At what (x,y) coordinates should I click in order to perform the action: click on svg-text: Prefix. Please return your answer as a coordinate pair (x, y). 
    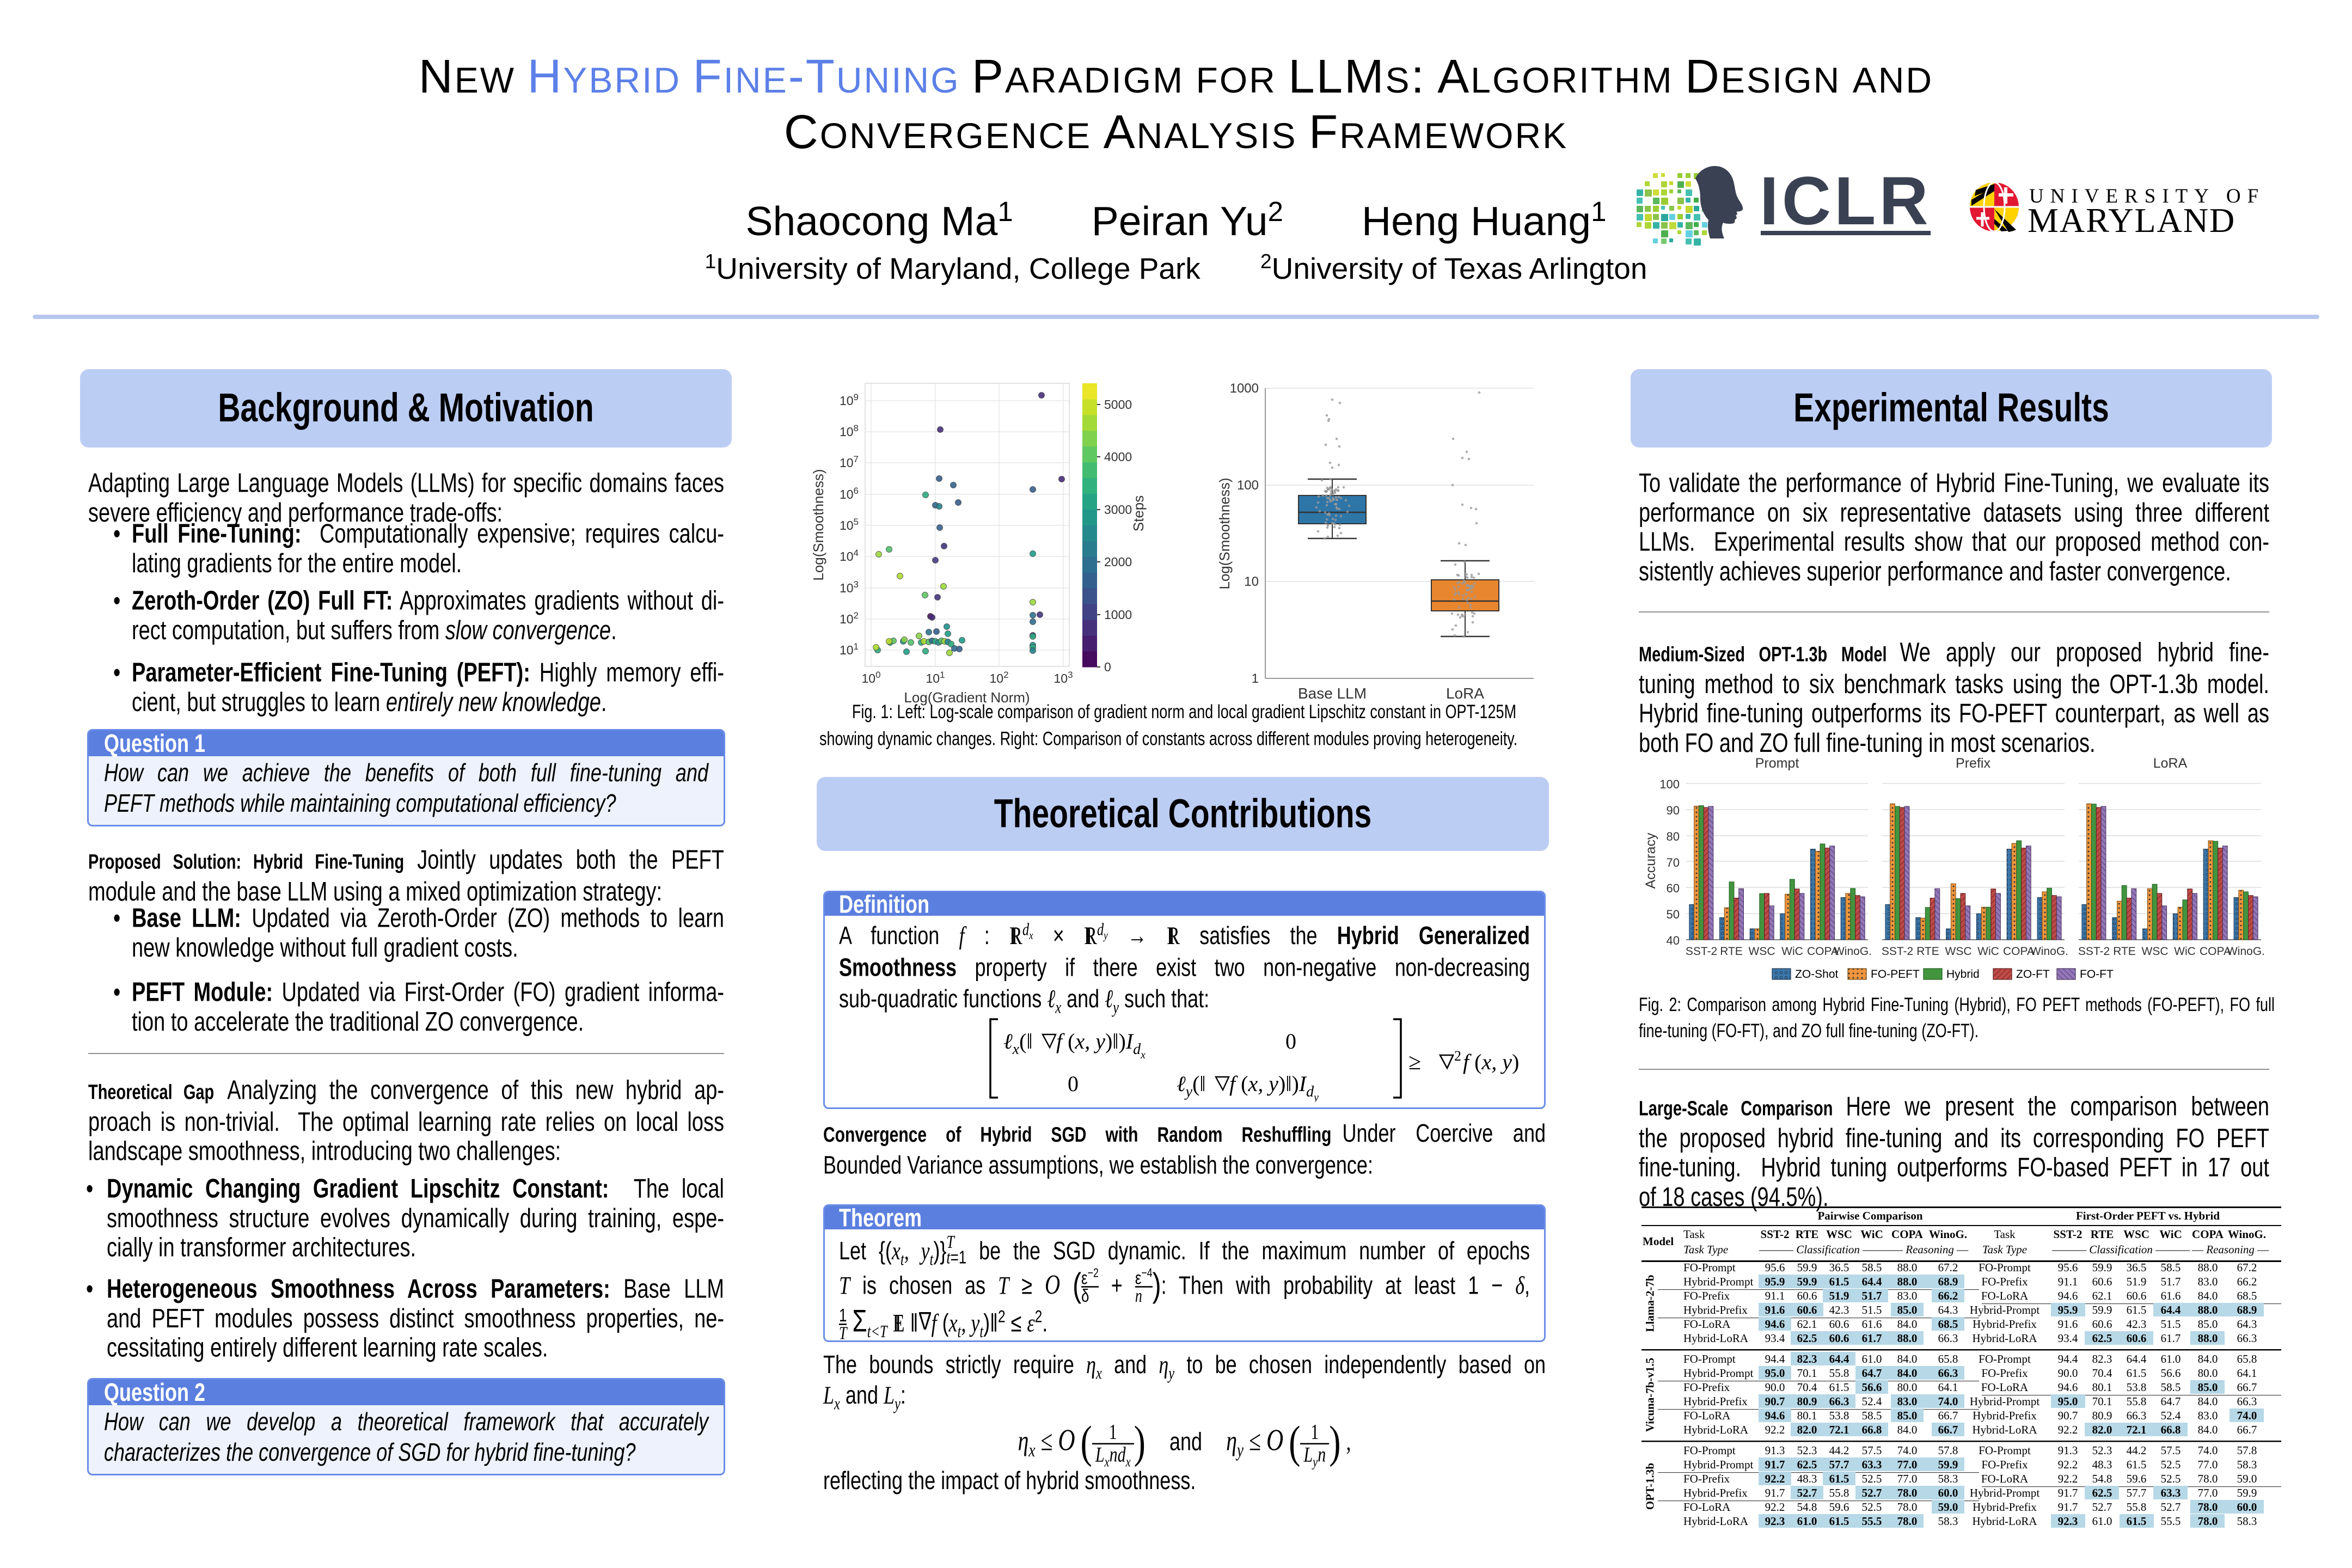
    Looking at the image, I should click on (1973, 763).